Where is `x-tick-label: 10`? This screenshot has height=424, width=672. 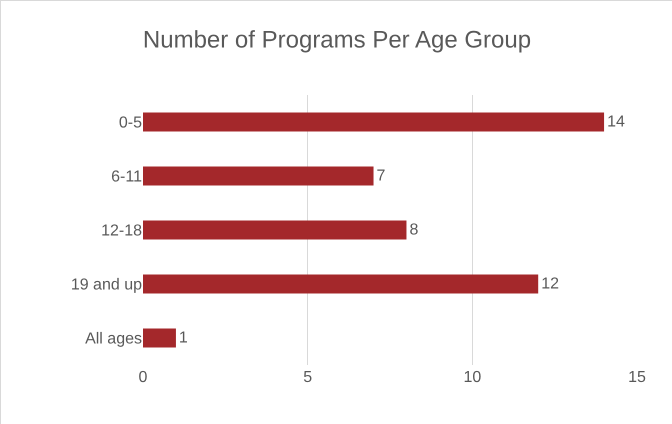 x-tick-label: 10 is located at coordinates (472, 377).